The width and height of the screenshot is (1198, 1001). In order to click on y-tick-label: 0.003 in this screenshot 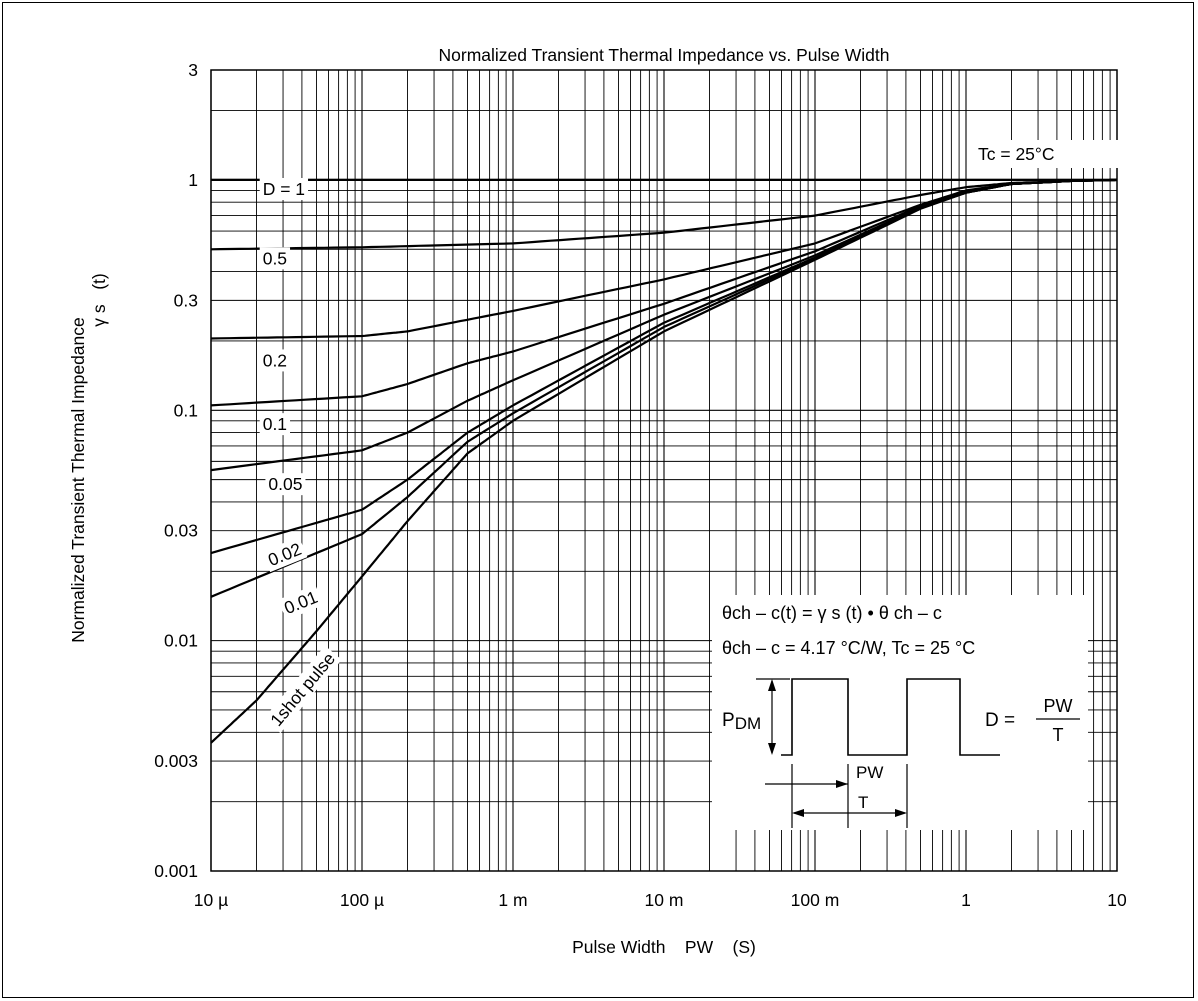, I will do `click(176, 761)`.